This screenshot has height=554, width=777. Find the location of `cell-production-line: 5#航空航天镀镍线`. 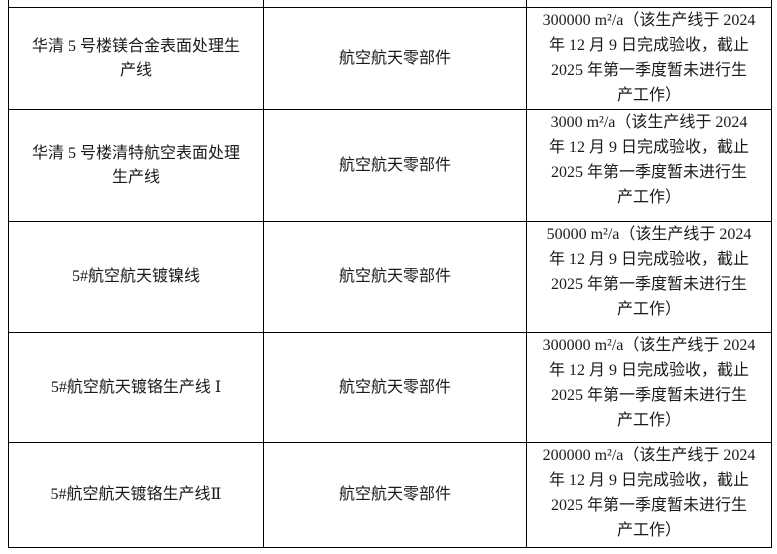

cell-production-line: 5#航空航天镀镍线 is located at coordinates (136, 277).